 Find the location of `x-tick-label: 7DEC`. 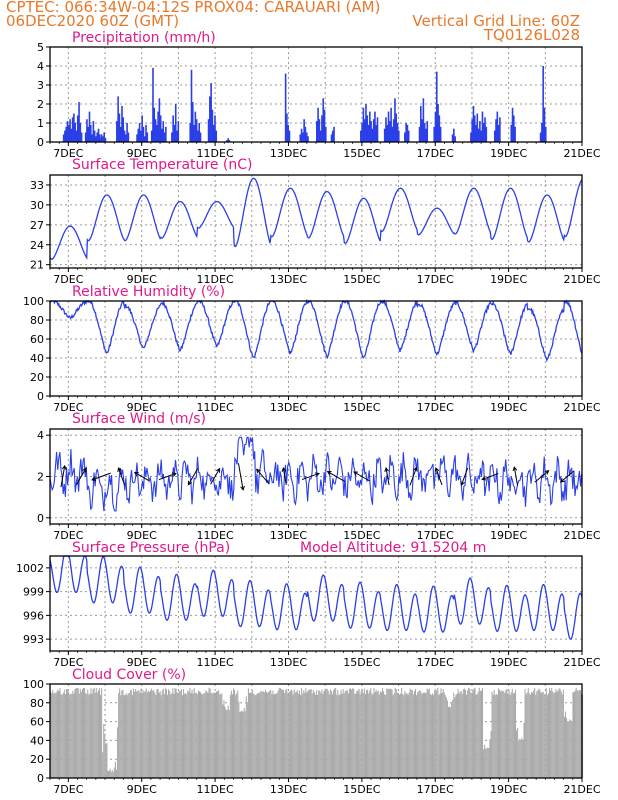

x-tick-label: 7DEC is located at coordinates (68, 279).